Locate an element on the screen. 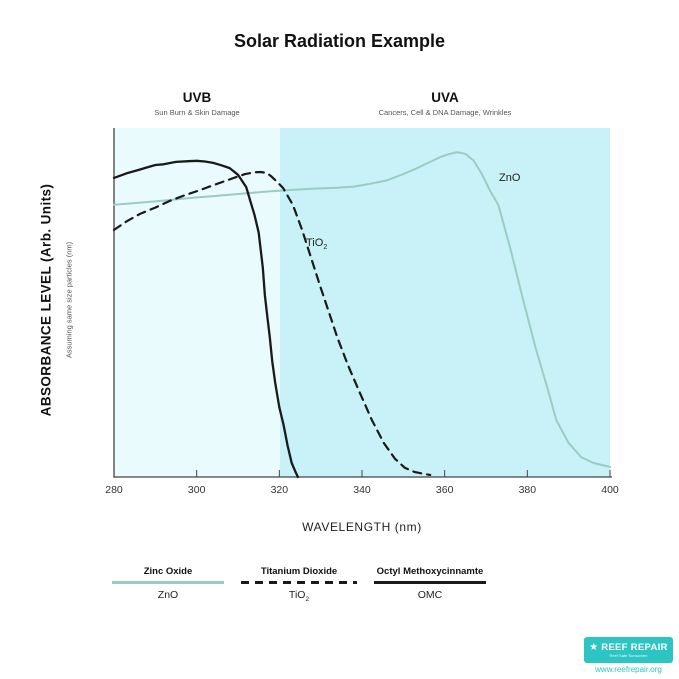 Image resolution: width=679 pixels, height=679 pixels. x-tick-label: 360 is located at coordinates (444, 490).